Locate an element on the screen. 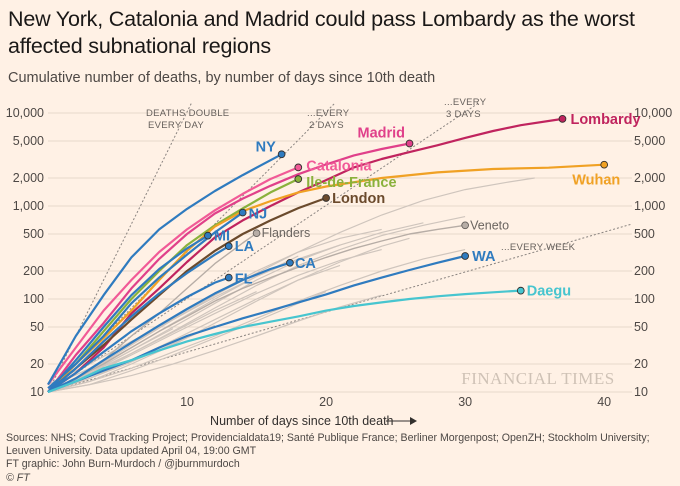  series-label-nj: NJ is located at coordinates (258, 215).